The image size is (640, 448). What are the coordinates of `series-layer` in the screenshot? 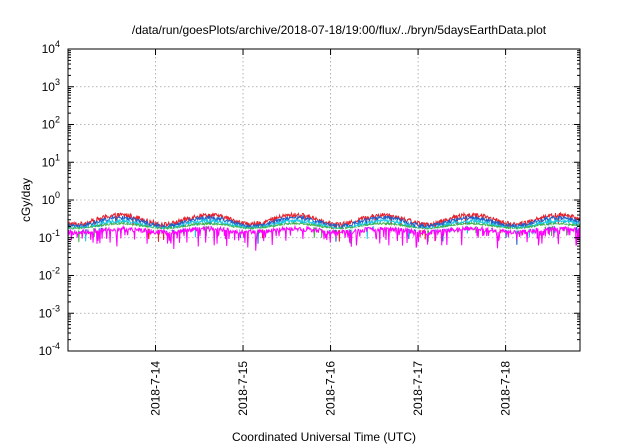 It's located at (324, 231).